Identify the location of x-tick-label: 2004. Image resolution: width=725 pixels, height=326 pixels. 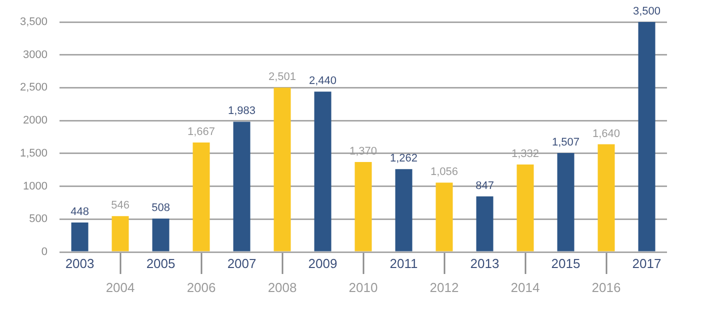
(120, 288).